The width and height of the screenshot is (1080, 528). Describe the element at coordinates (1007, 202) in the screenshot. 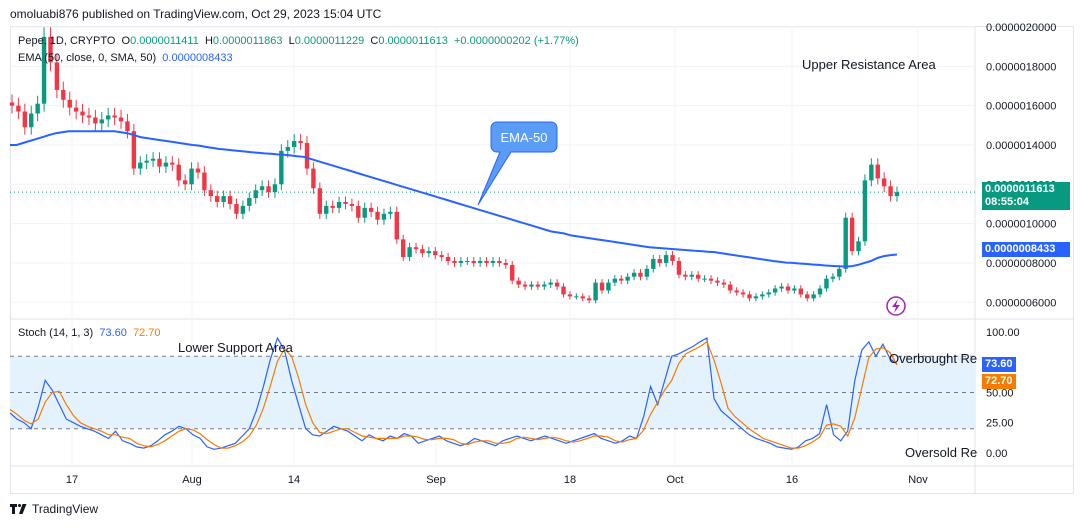

I see `bar-countdown: 08:55:04` at that location.